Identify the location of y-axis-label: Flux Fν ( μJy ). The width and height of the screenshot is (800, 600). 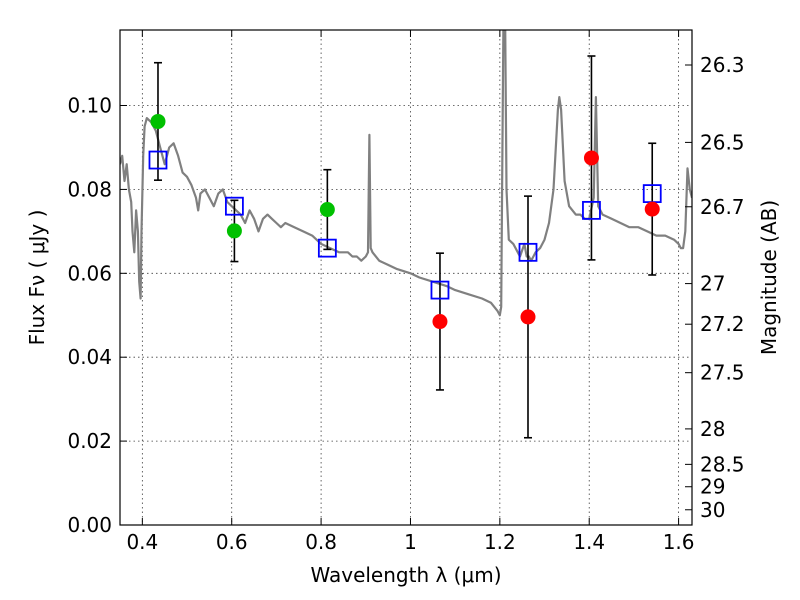
(37, 278).